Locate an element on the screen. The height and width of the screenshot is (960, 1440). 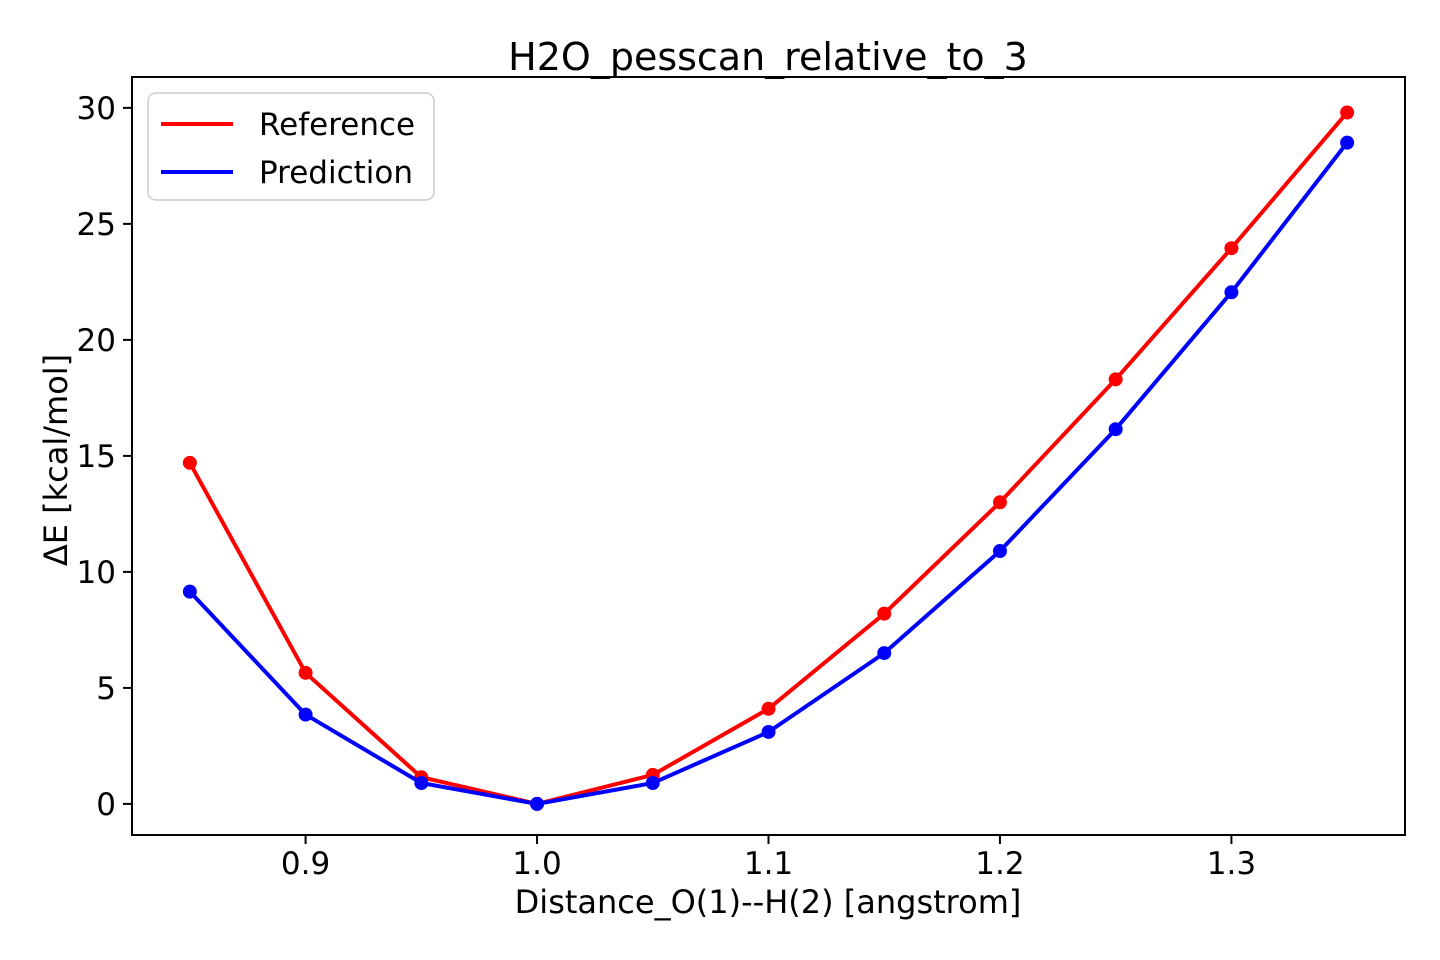
x-tick-label: 0.9 is located at coordinates (305, 864).